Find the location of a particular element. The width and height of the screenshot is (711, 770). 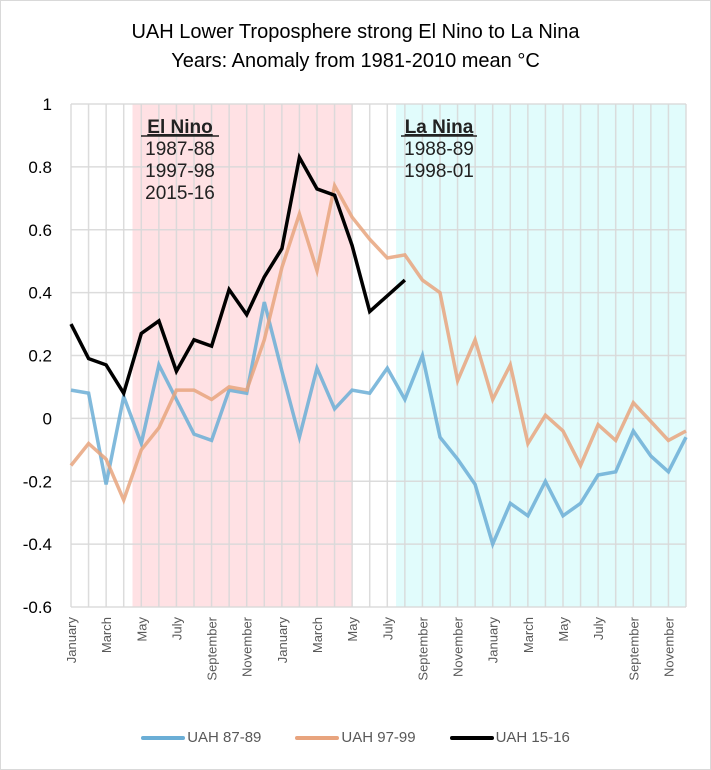

y-tick-label: -0.4 is located at coordinates (37, 544).